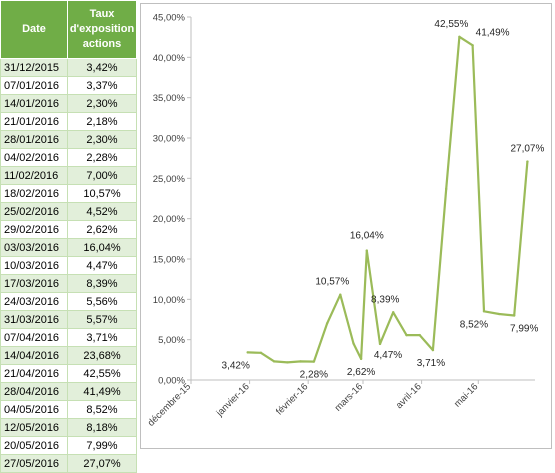 This screenshot has height=473, width=555. What do you see at coordinates (102, 373) in the screenshot?
I see `row-exposure-cell: 42,55%` at bounding box center [102, 373].